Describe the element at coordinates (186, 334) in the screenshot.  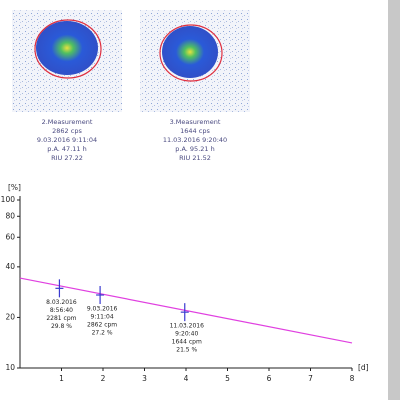
I see `point-label: 9:20:40` at that location.